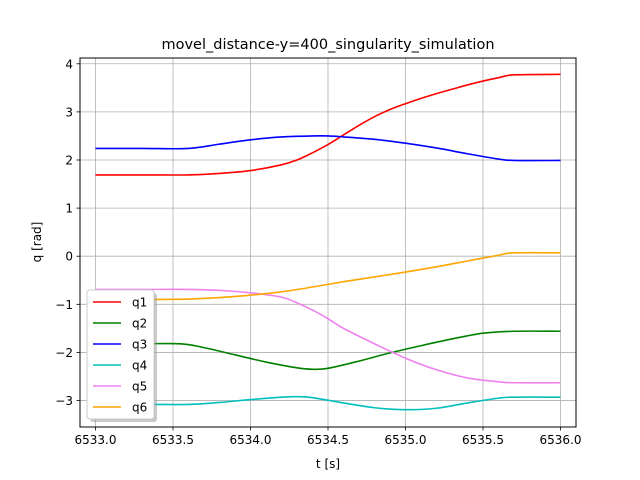 This screenshot has width=640, height=480. I want to click on series-line-q2, so click(328, 350).